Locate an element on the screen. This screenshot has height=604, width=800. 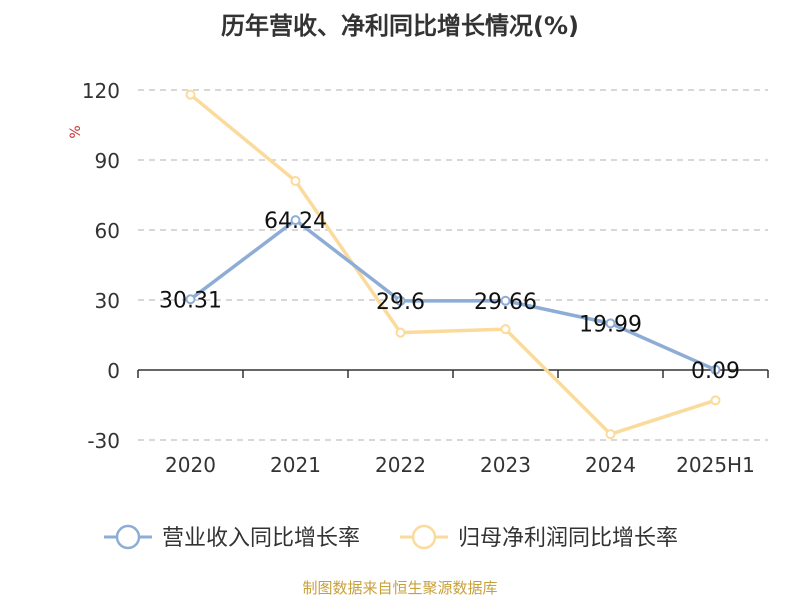
legend-item-2: 归母净利润同比增长率 is located at coordinates (539, 537).